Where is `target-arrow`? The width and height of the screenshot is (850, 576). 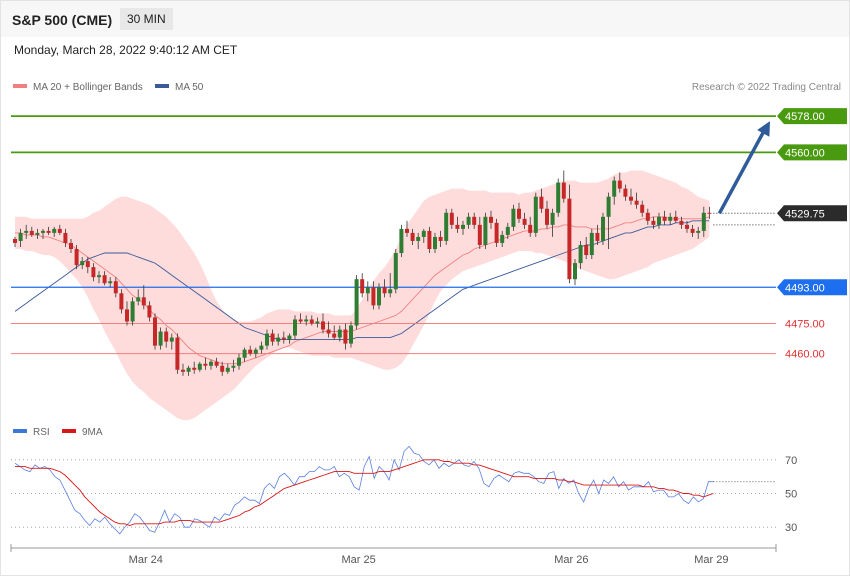
target-arrow is located at coordinates (743, 168).